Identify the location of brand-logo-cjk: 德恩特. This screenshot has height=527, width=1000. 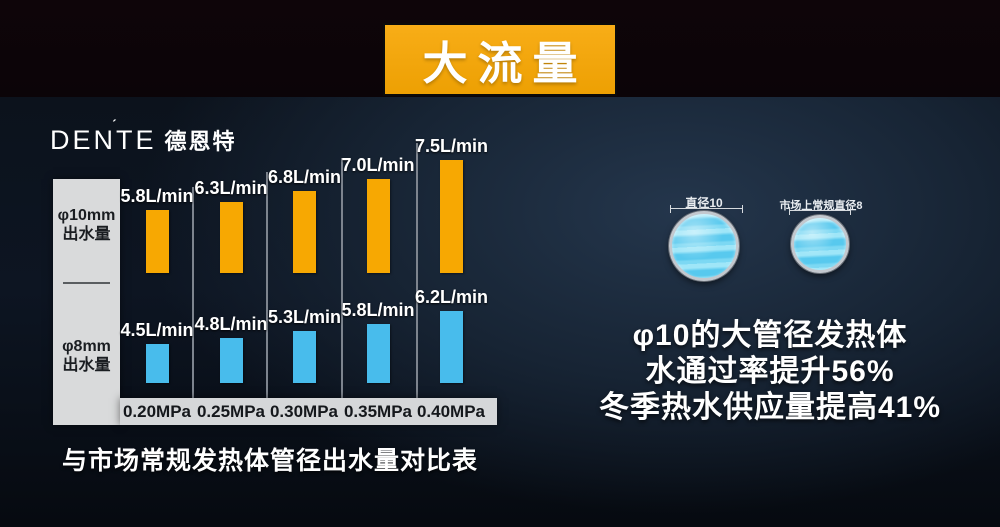
(200, 141).